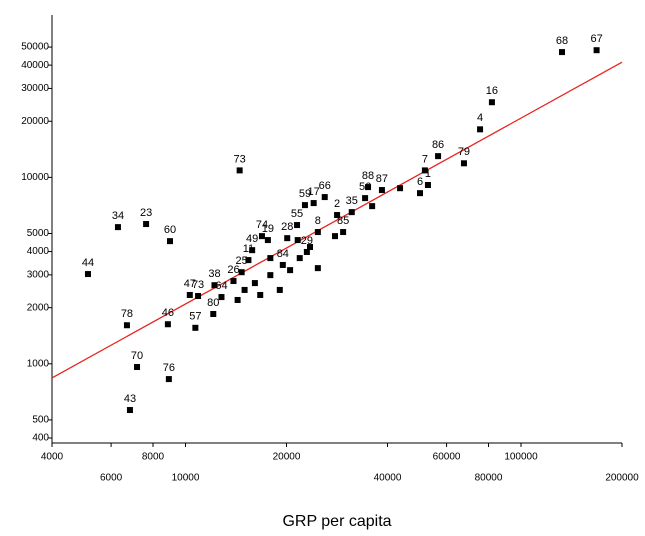 This screenshot has height=536, width=645. What do you see at coordinates (88, 263) in the screenshot?
I see `point-label: 44` at bounding box center [88, 263].